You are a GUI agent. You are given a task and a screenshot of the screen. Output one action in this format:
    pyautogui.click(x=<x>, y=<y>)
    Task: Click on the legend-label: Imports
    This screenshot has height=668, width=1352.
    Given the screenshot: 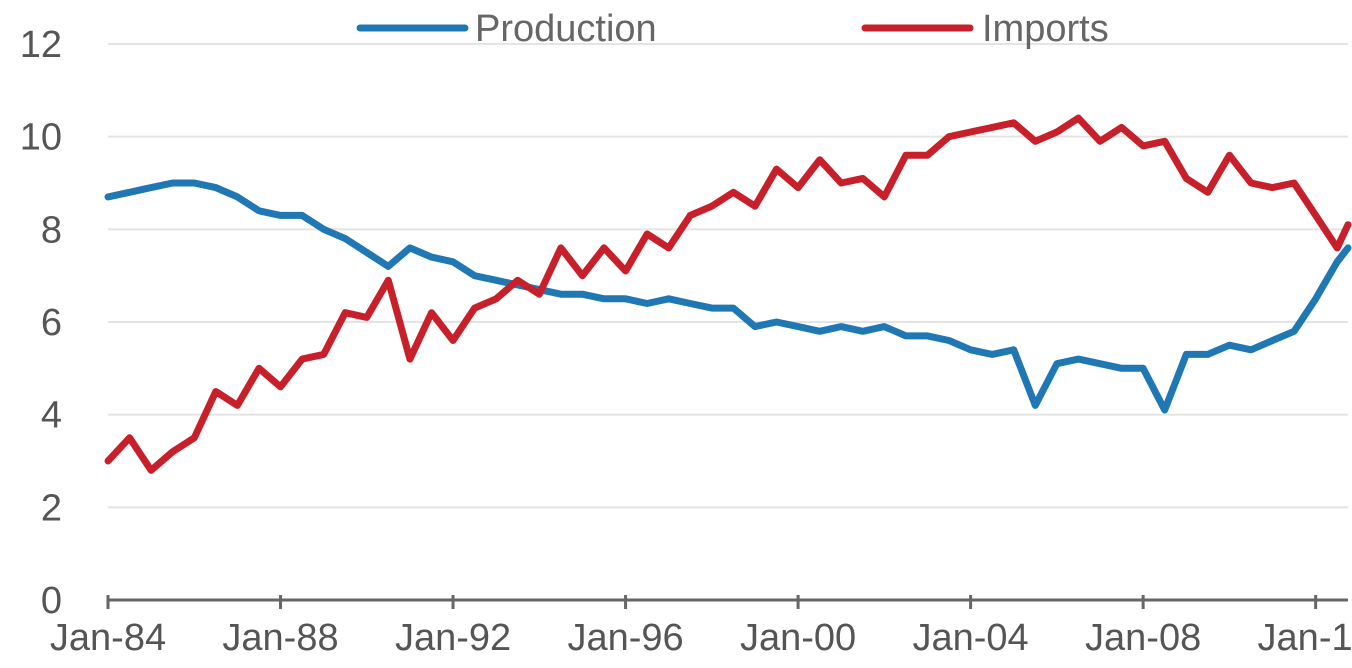 What is the action you would take?
    pyautogui.click(x=1045, y=29)
    